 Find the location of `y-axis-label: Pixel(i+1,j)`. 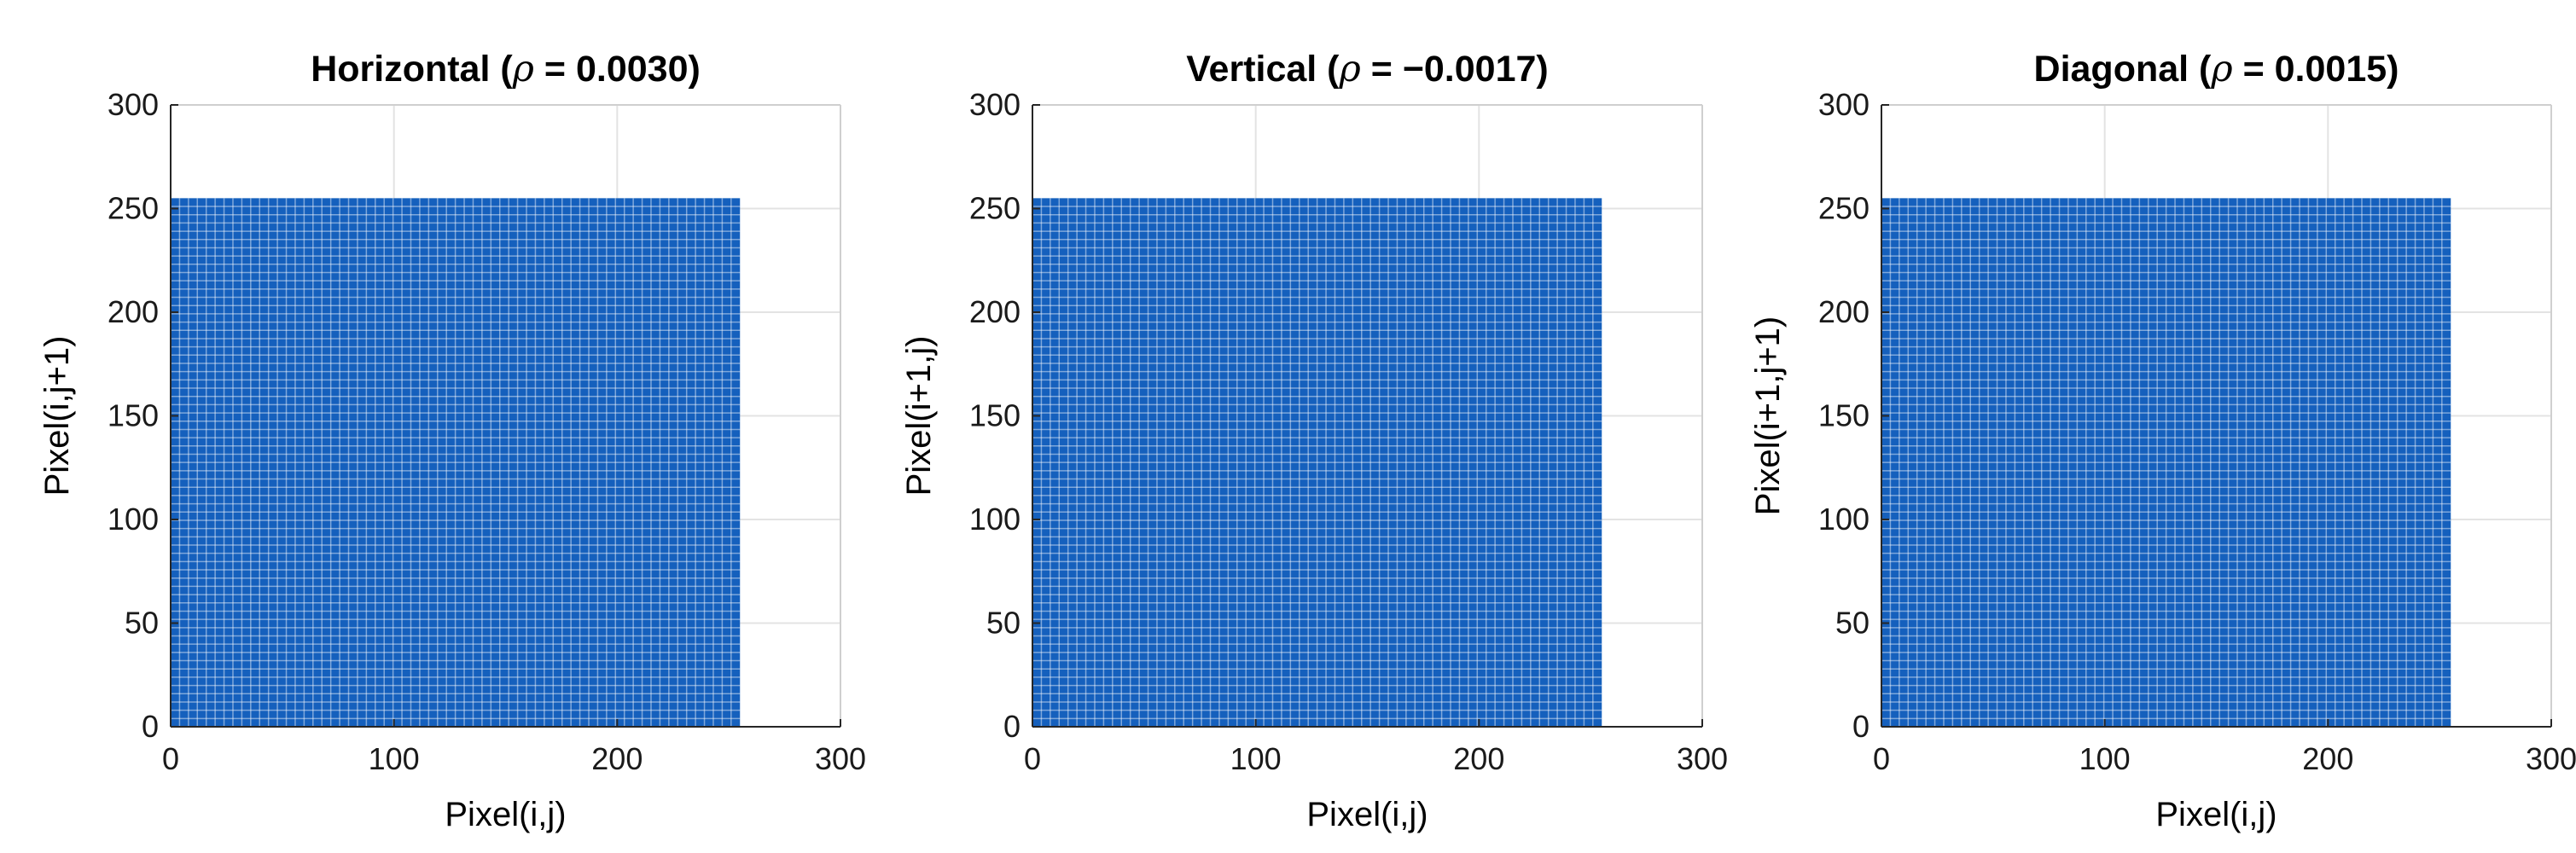

y-axis-label: Pixel(i+1,j) is located at coordinates (919, 416).